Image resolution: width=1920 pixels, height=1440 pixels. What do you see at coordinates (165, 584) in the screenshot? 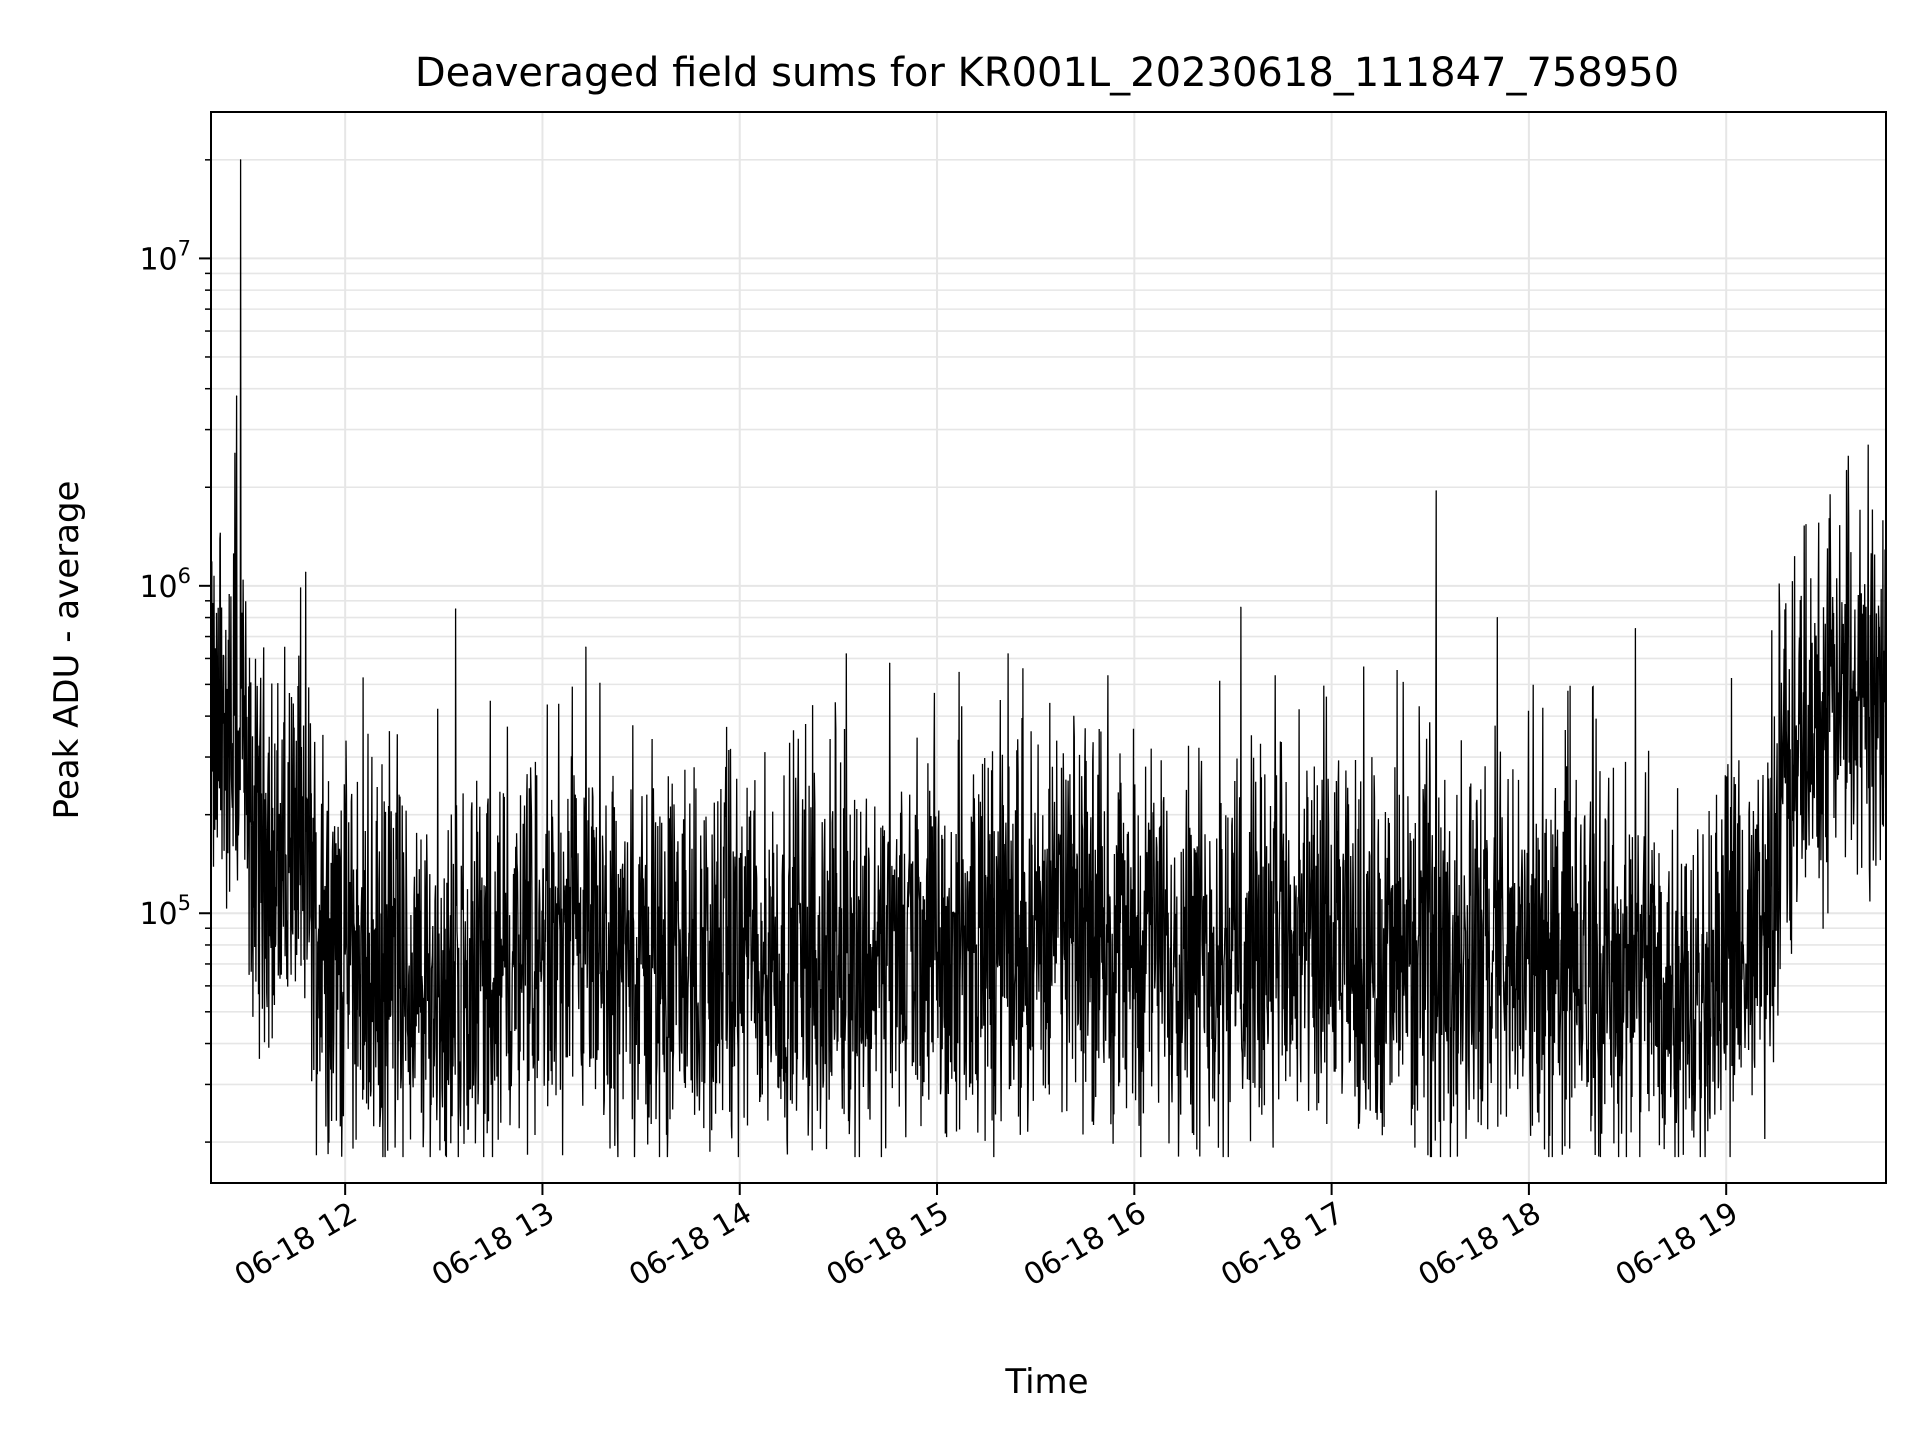
I see `y-tick-label: 10⁶` at bounding box center [165, 584].